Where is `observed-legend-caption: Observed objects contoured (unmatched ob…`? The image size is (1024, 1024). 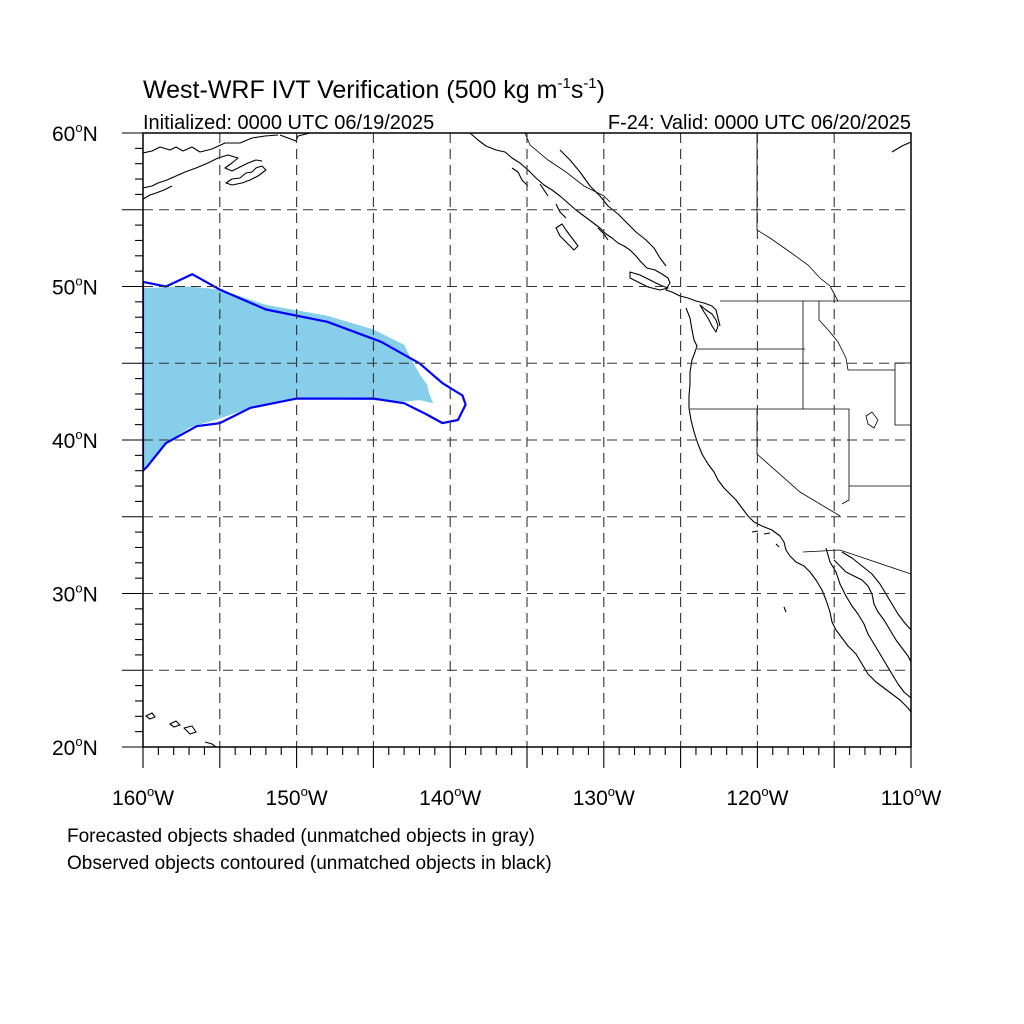 observed-legend-caption: Observed objects contoured (unmatched ob… is located at coordinates (309, 863).